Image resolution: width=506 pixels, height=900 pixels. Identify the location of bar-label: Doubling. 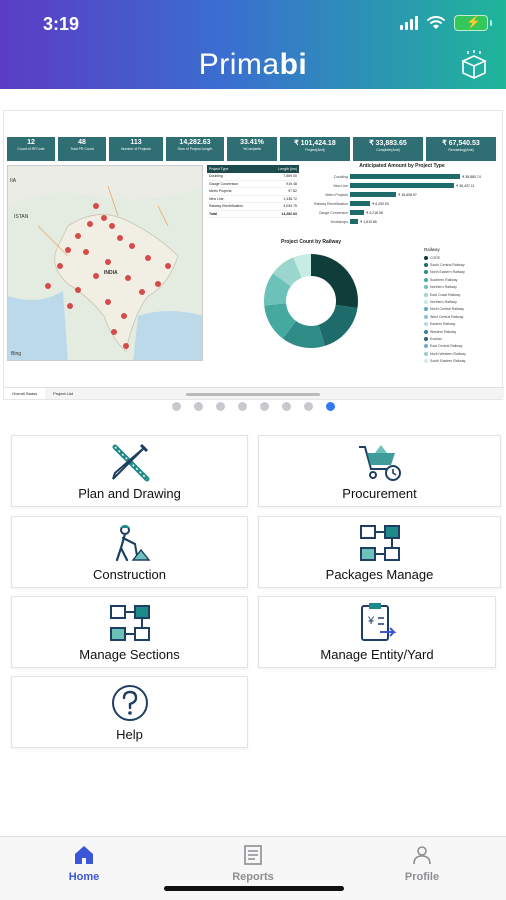
(341, 177).